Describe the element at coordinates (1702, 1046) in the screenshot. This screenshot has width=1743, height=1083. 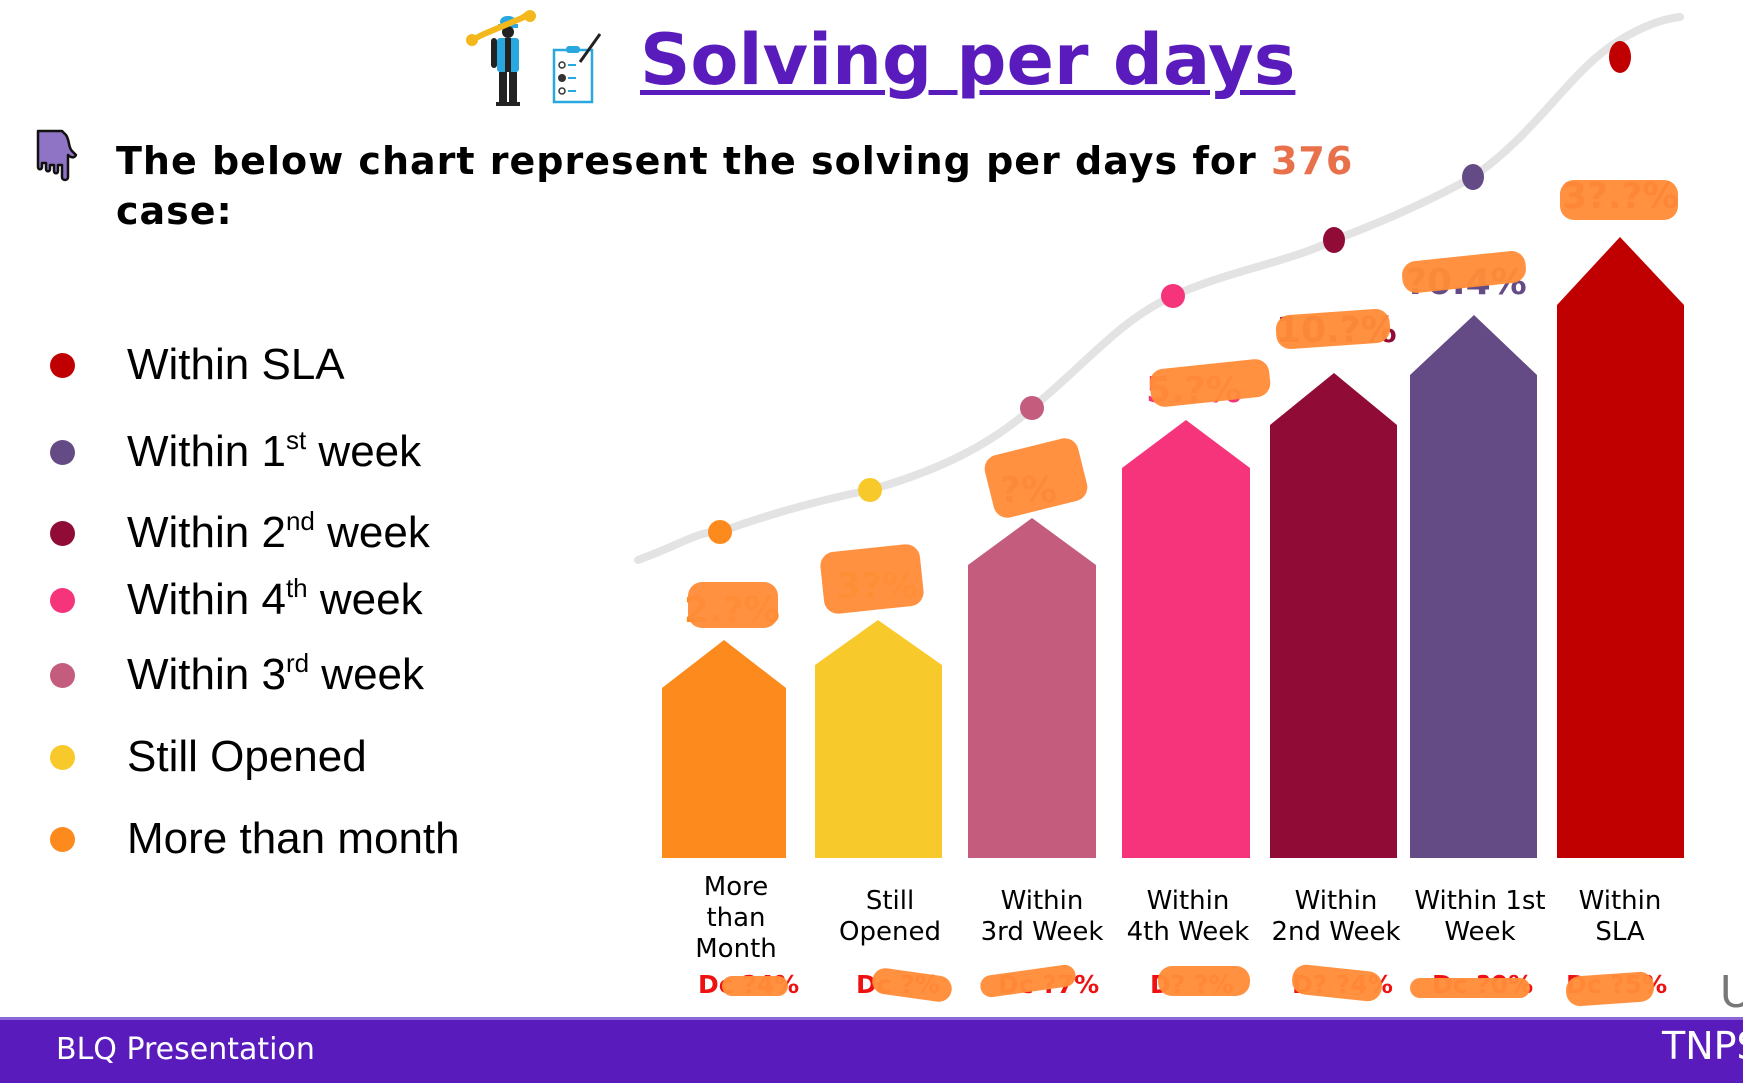
I see `footer-section-label: TNPS` at that location.